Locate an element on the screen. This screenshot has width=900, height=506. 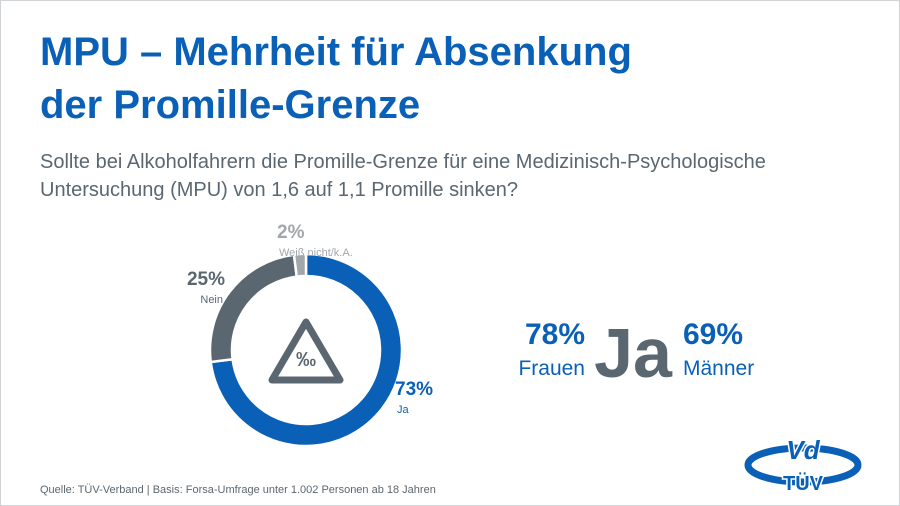
logo-text: TÜV is located at coordinates (803, 483).